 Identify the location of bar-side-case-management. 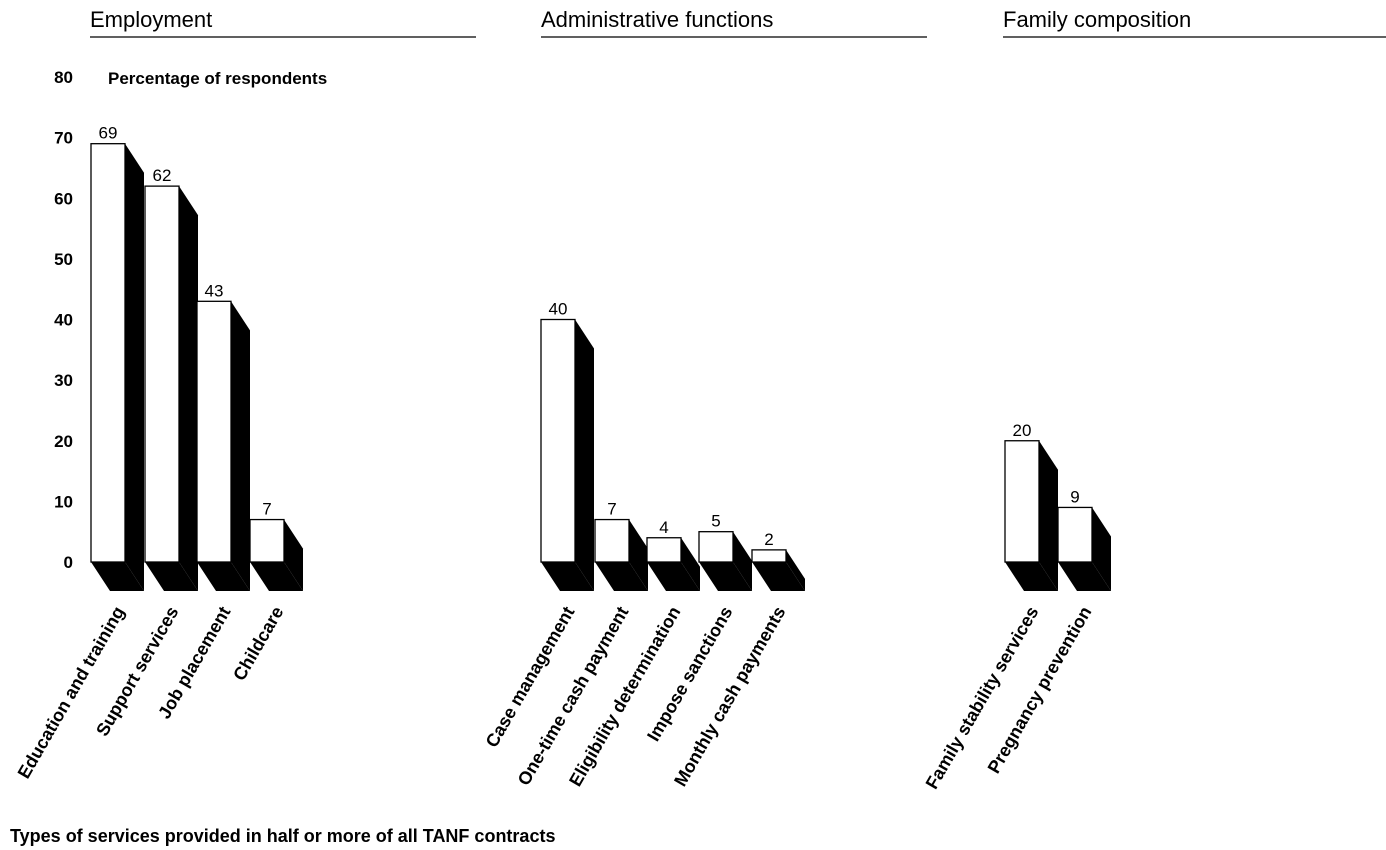
(584, 455).